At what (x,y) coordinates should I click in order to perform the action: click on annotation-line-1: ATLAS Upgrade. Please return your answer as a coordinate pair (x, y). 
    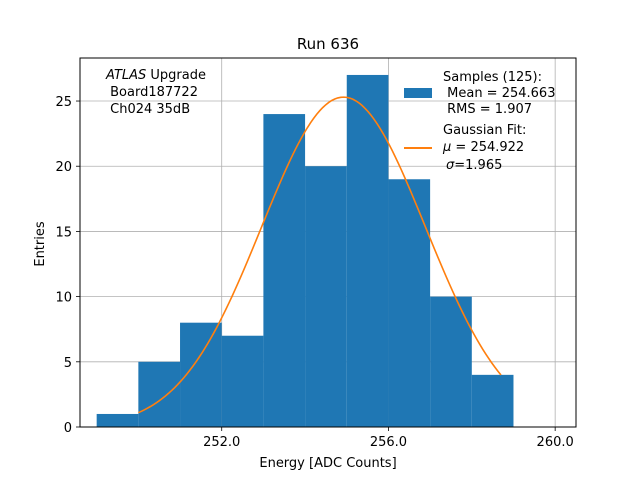
    Looking at the image, I should click on (155, 75).